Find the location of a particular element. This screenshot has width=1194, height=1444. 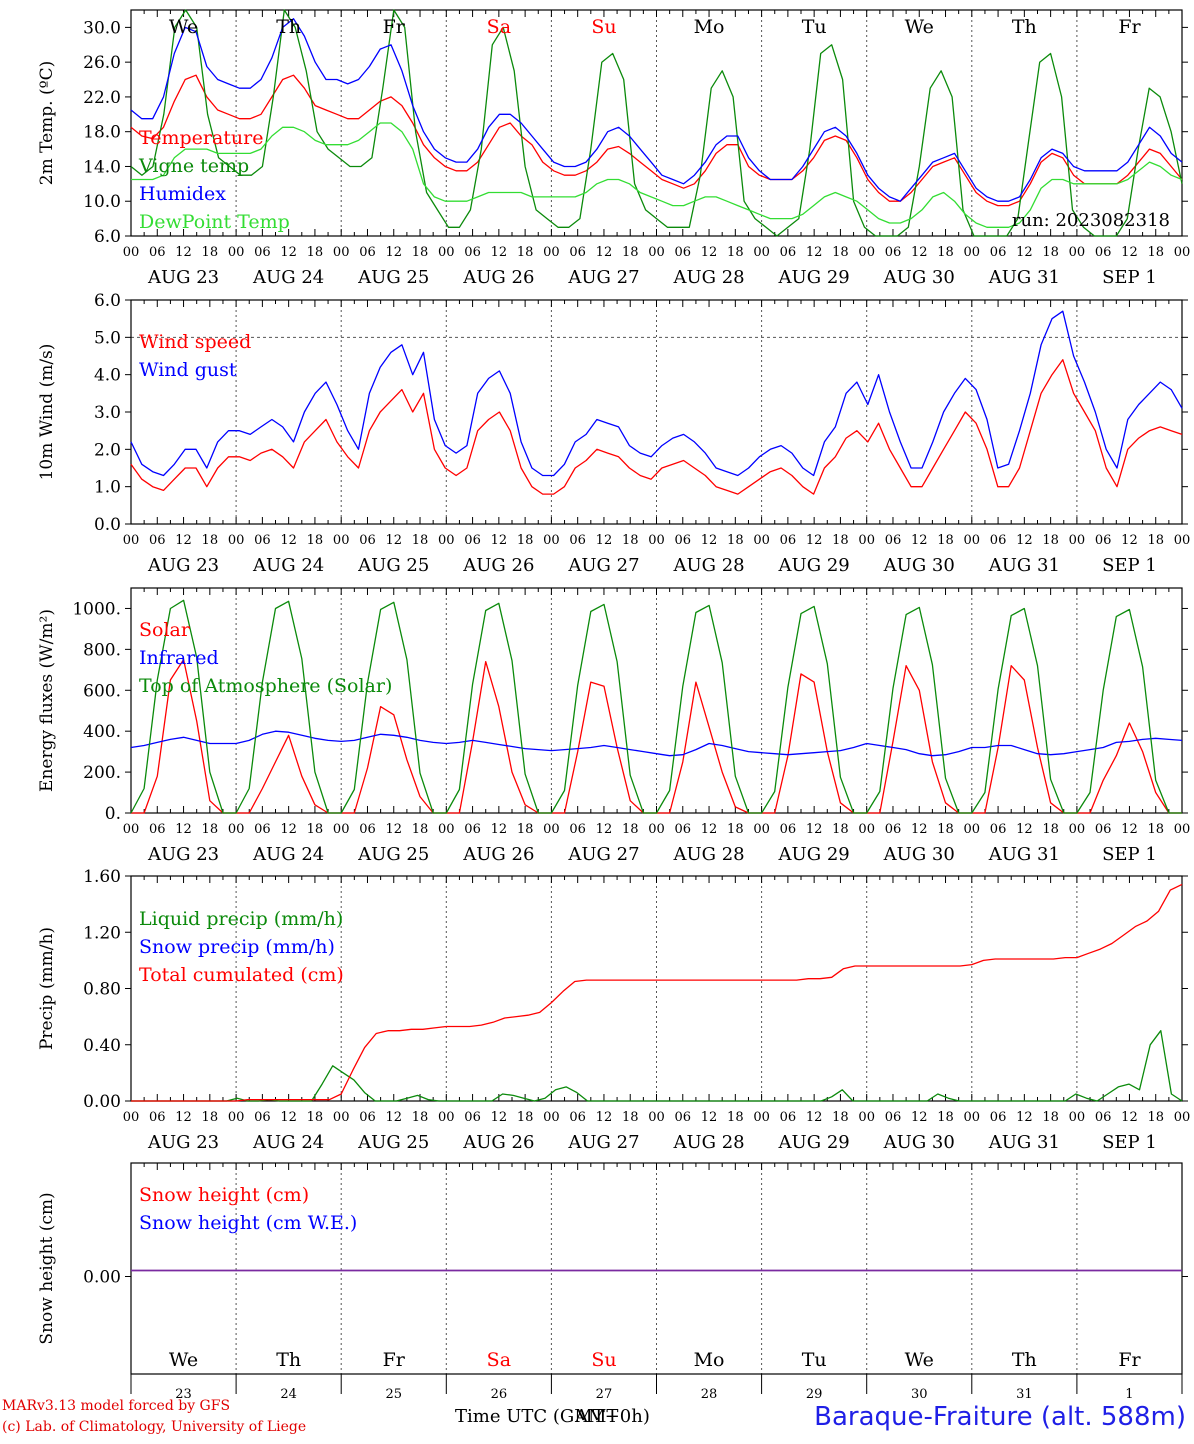

bottom-day-number: 24 is located at coordinates (288, 1394).